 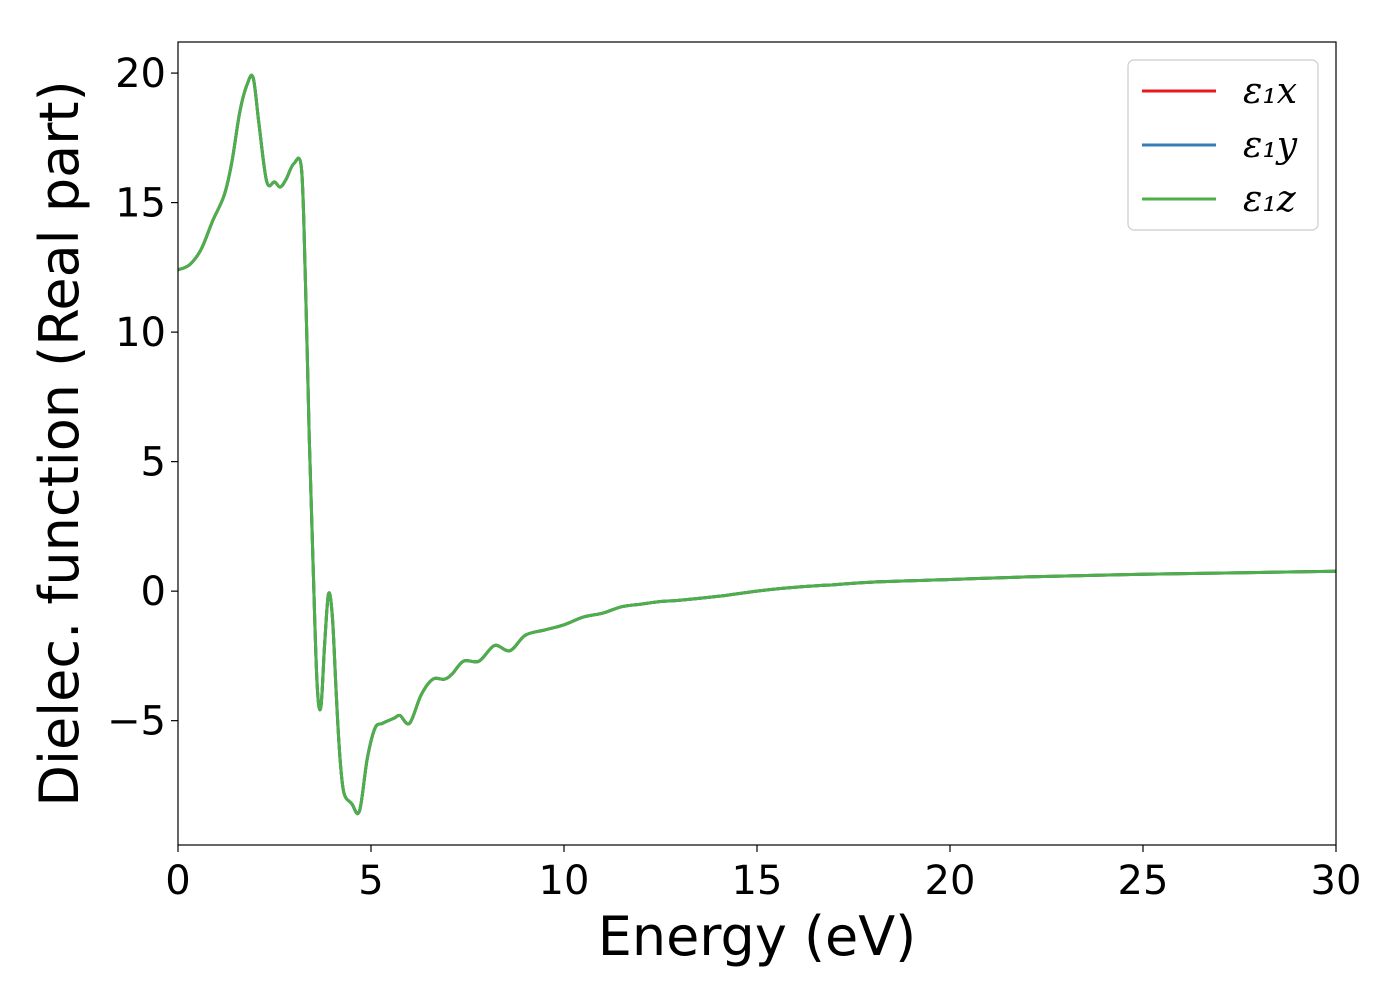 I want to click on legend-label-2: ε₁y, so click(x=1270, y=145).